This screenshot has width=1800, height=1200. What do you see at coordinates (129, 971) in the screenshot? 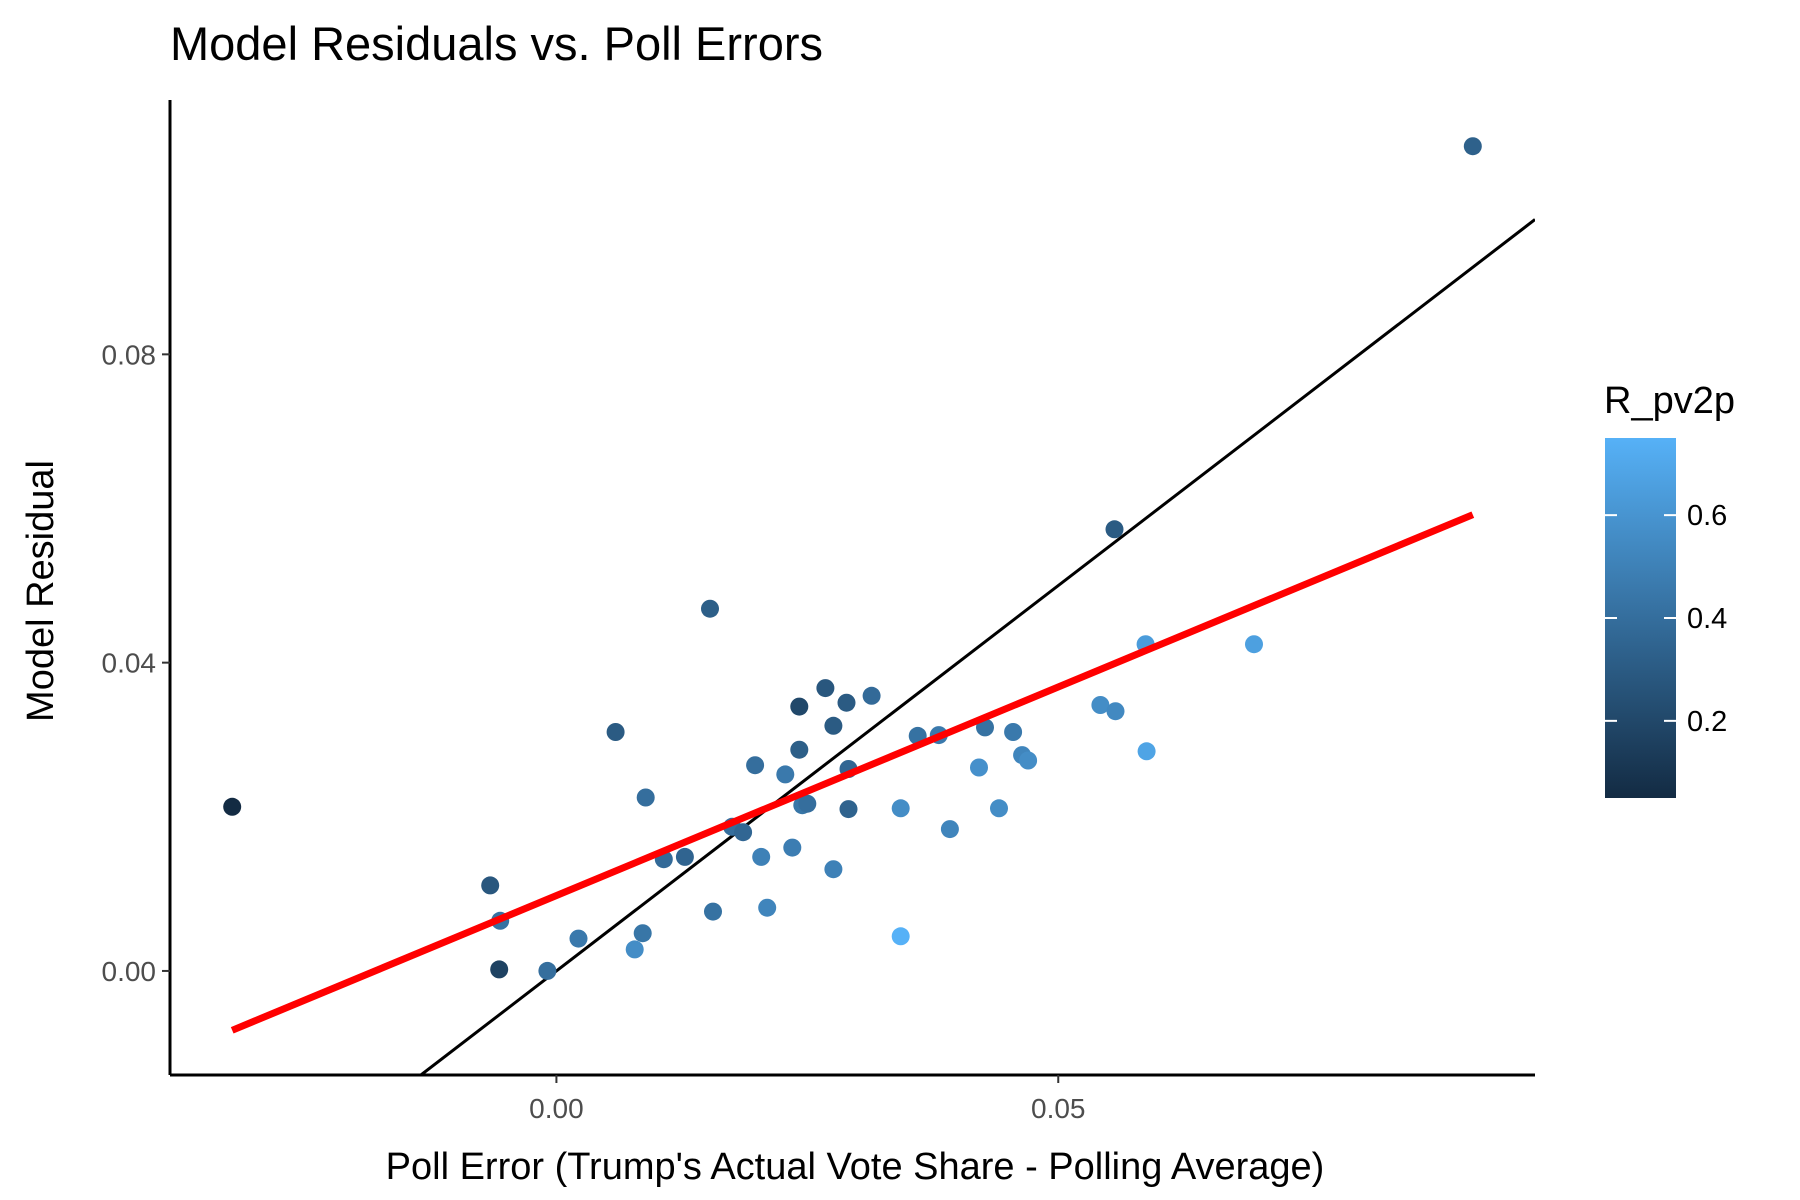
I see `y-tick-label: 0.00` at bounding box center [129, 971].